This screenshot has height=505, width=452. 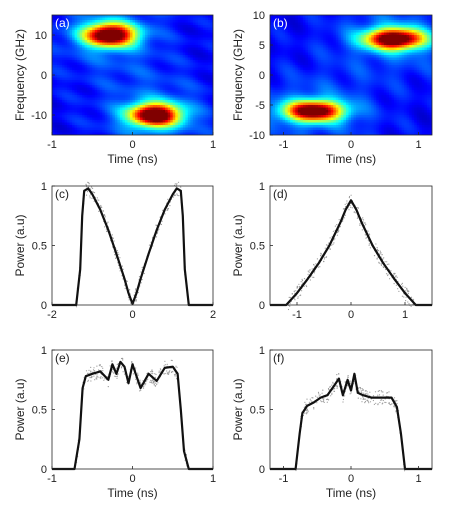 What do you see at coordinates (20, 75) in the screenshot?
I see `y-axis-label: Frequency (GHz)` at bounding box center [20, 75].